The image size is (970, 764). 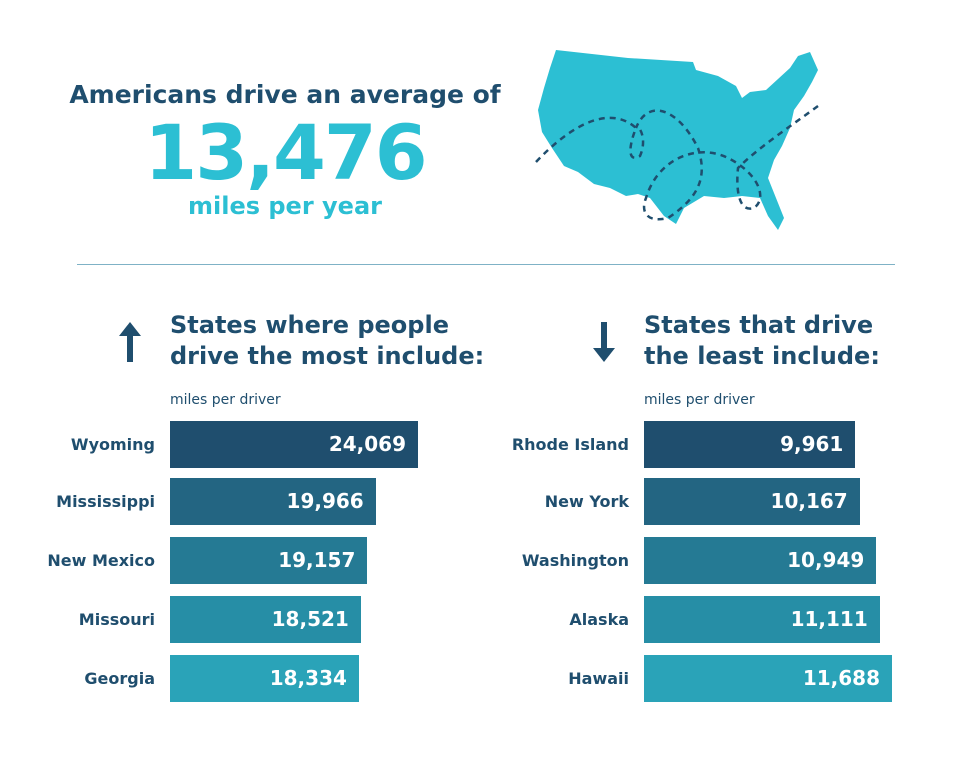 What do you see at coordinates (760, 560) in the screenshot?
I see `bar: 10,949` at bounding box center [760, 560].